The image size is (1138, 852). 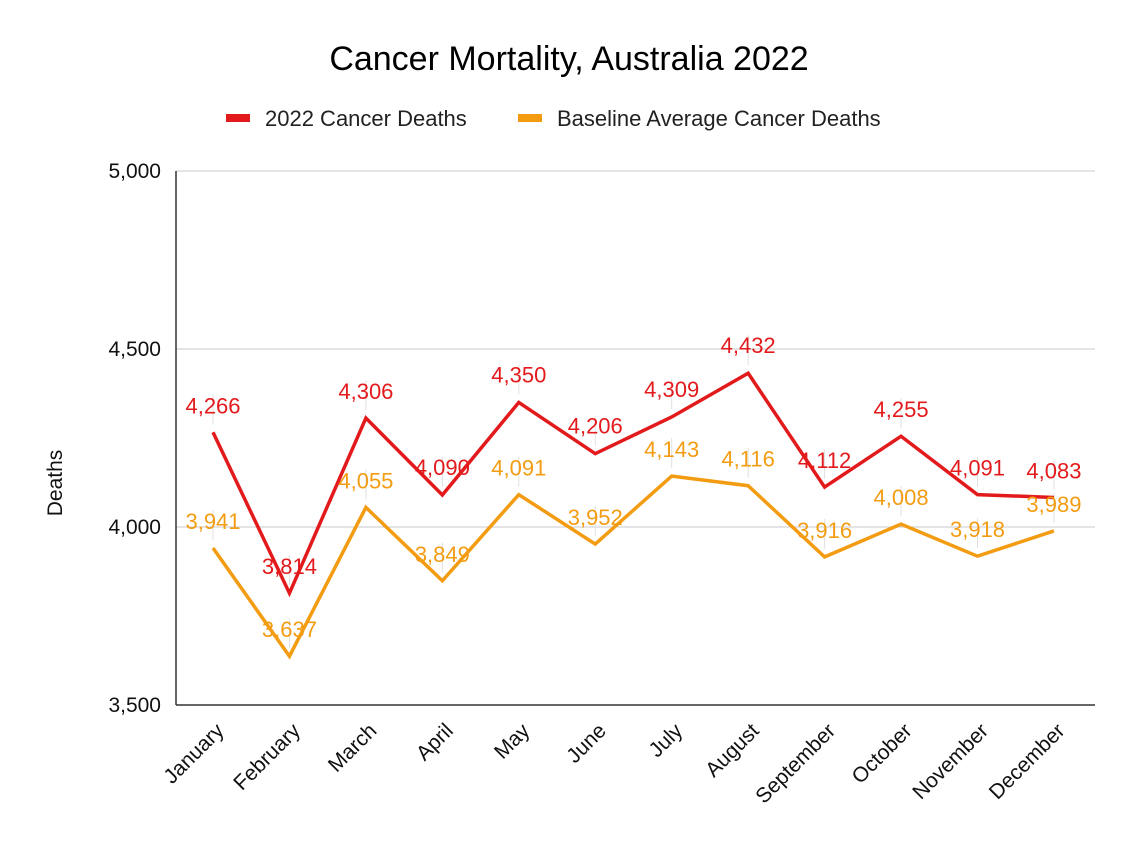 I want to click on x-tick-label: May, so click(x=512, y=741).